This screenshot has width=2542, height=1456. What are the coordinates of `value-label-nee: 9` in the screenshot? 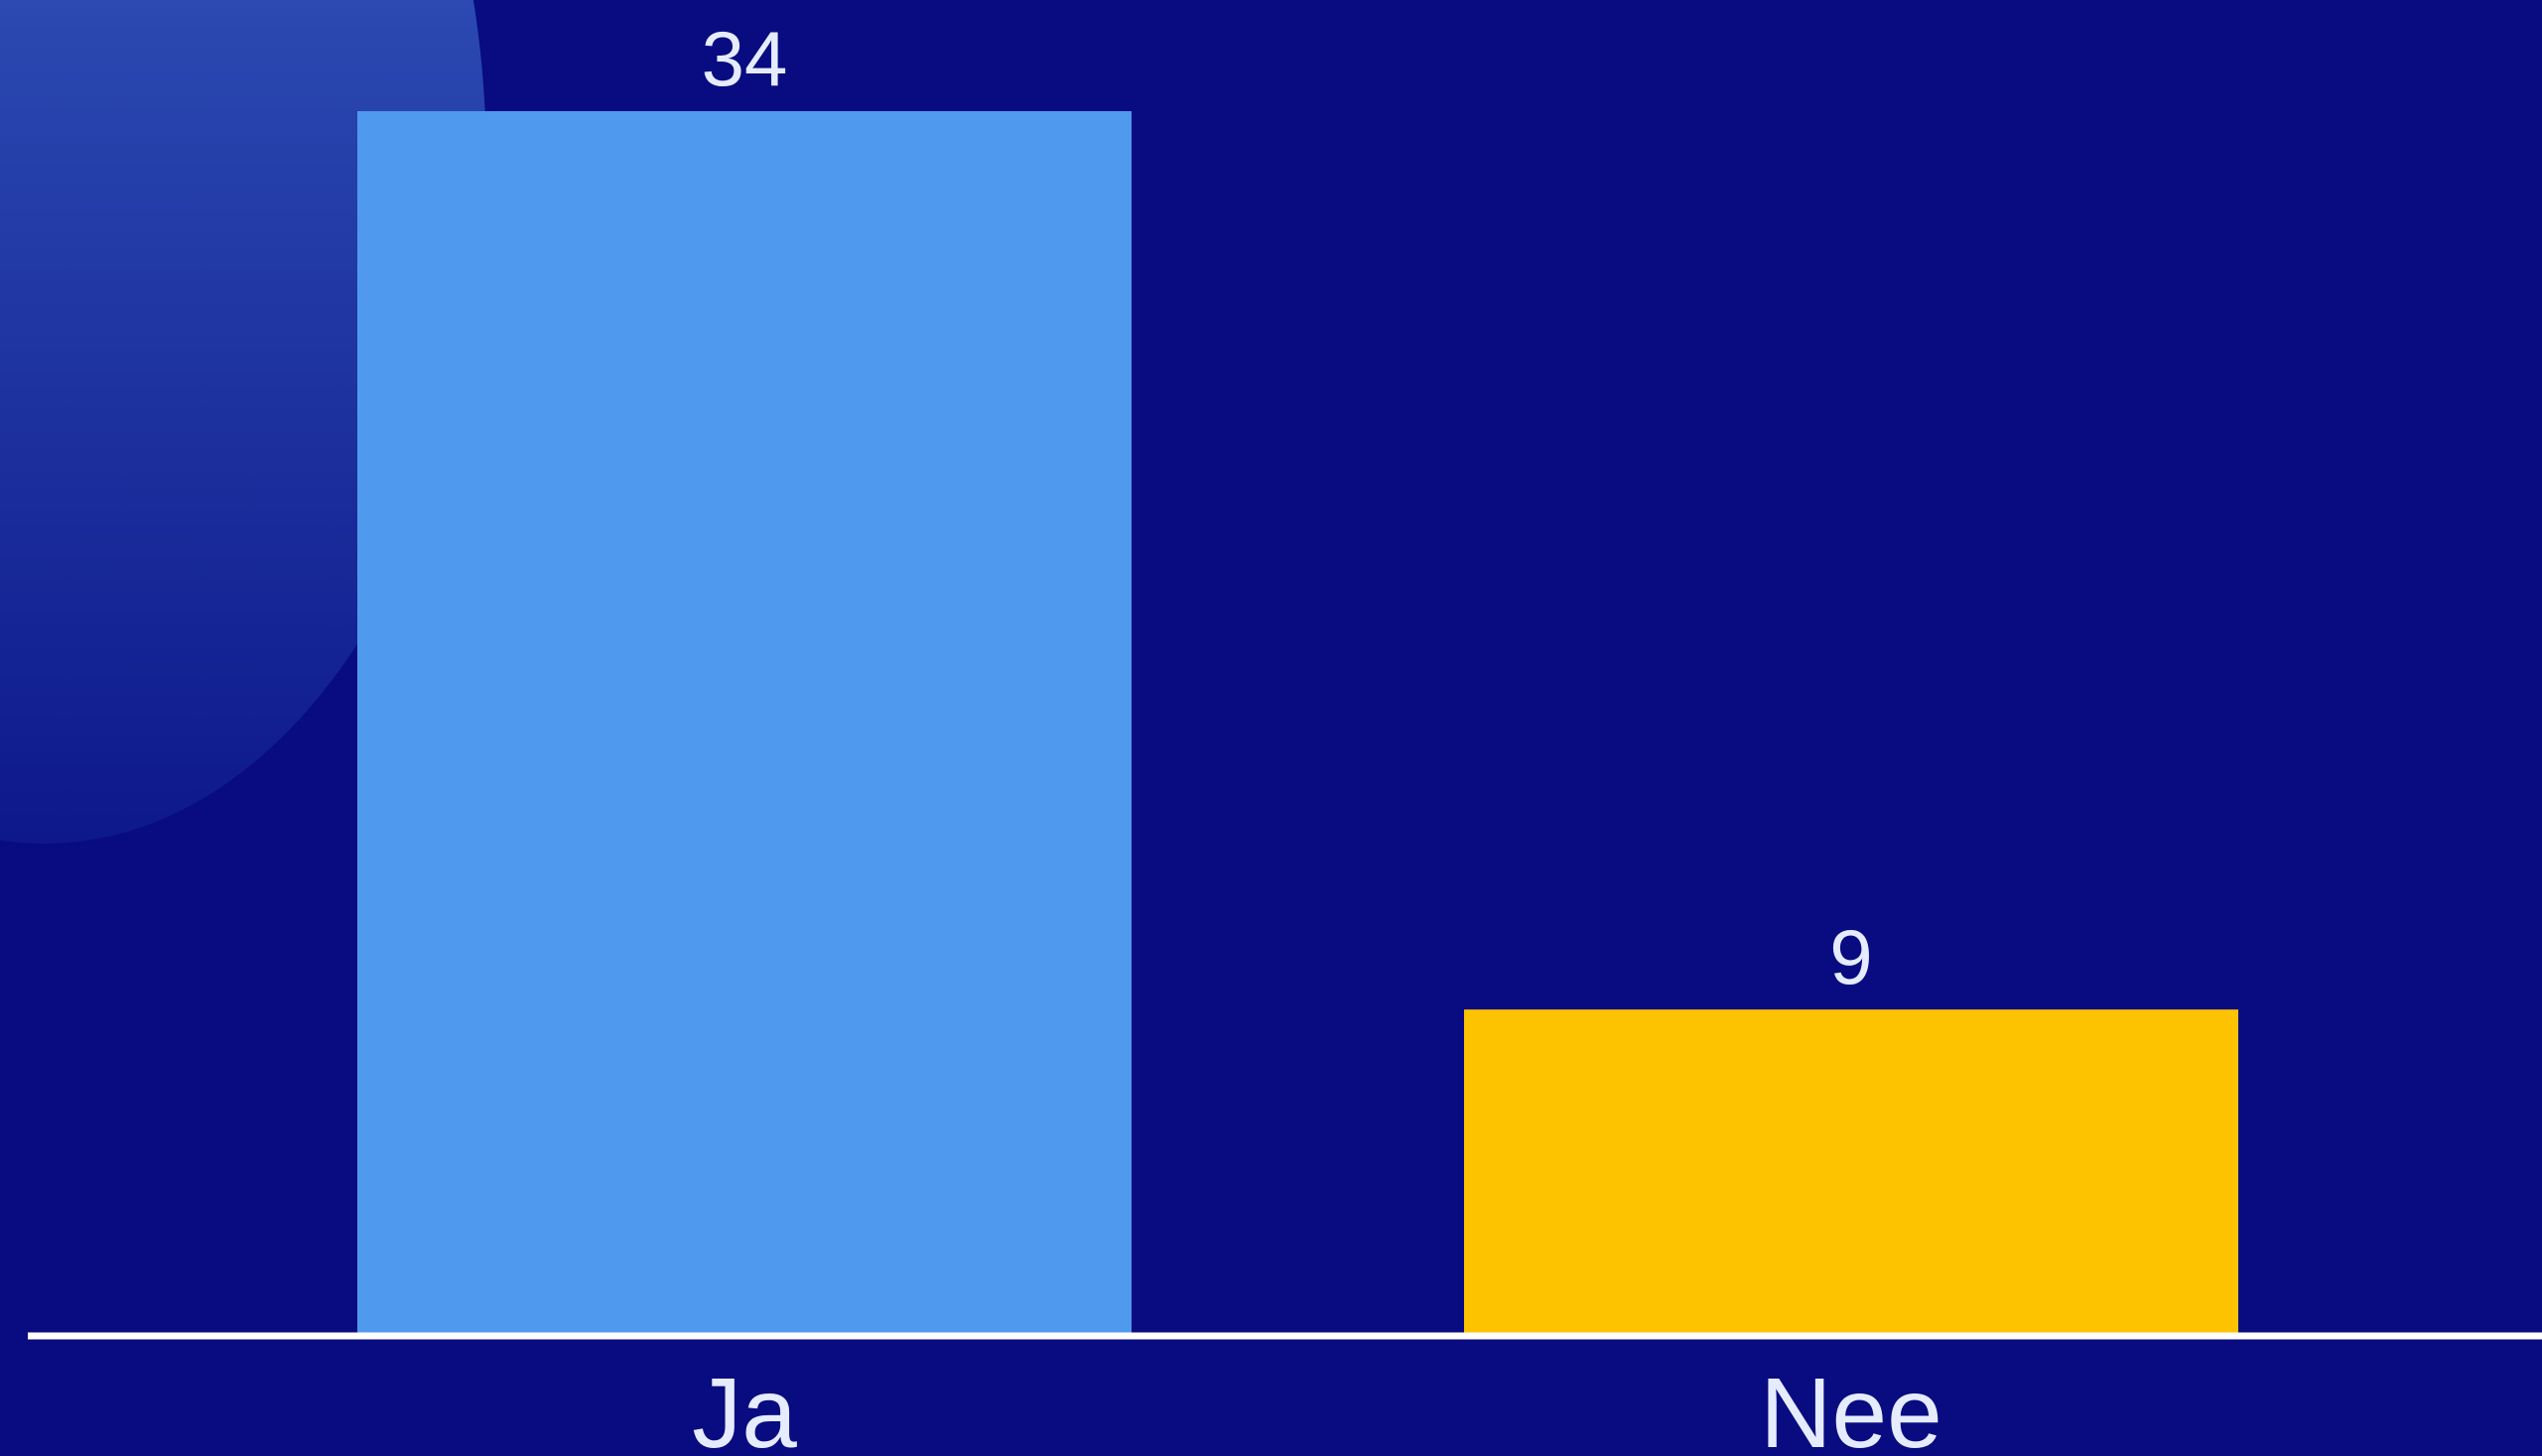 It's located at (1851, 956).